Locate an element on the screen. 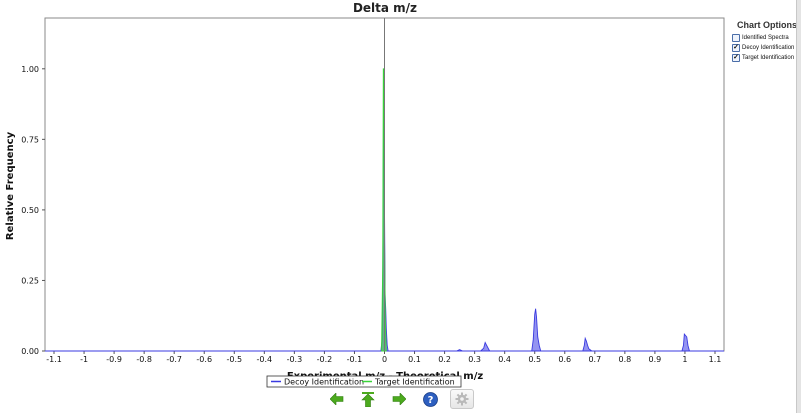 This screenshot has width=801, height=413. x-tick-label: 0.6 is located at coordinates (564, 359).